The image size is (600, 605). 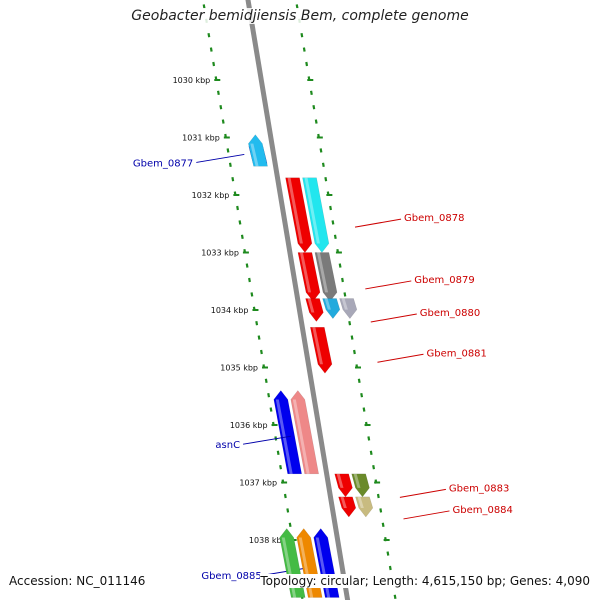 What do you see at coordinates (479, 488) in the screenshot?
I see `gene-label: Gbem_0883` at bounding box center [479, 488].